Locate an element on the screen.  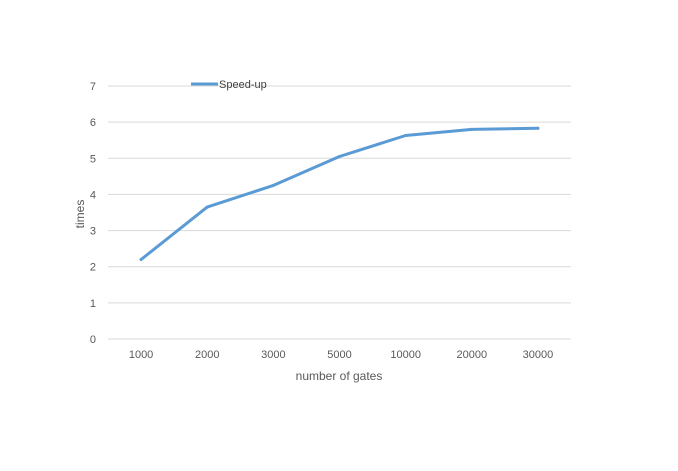
y-tick-label: 0 is located at coordinates (93, 340).